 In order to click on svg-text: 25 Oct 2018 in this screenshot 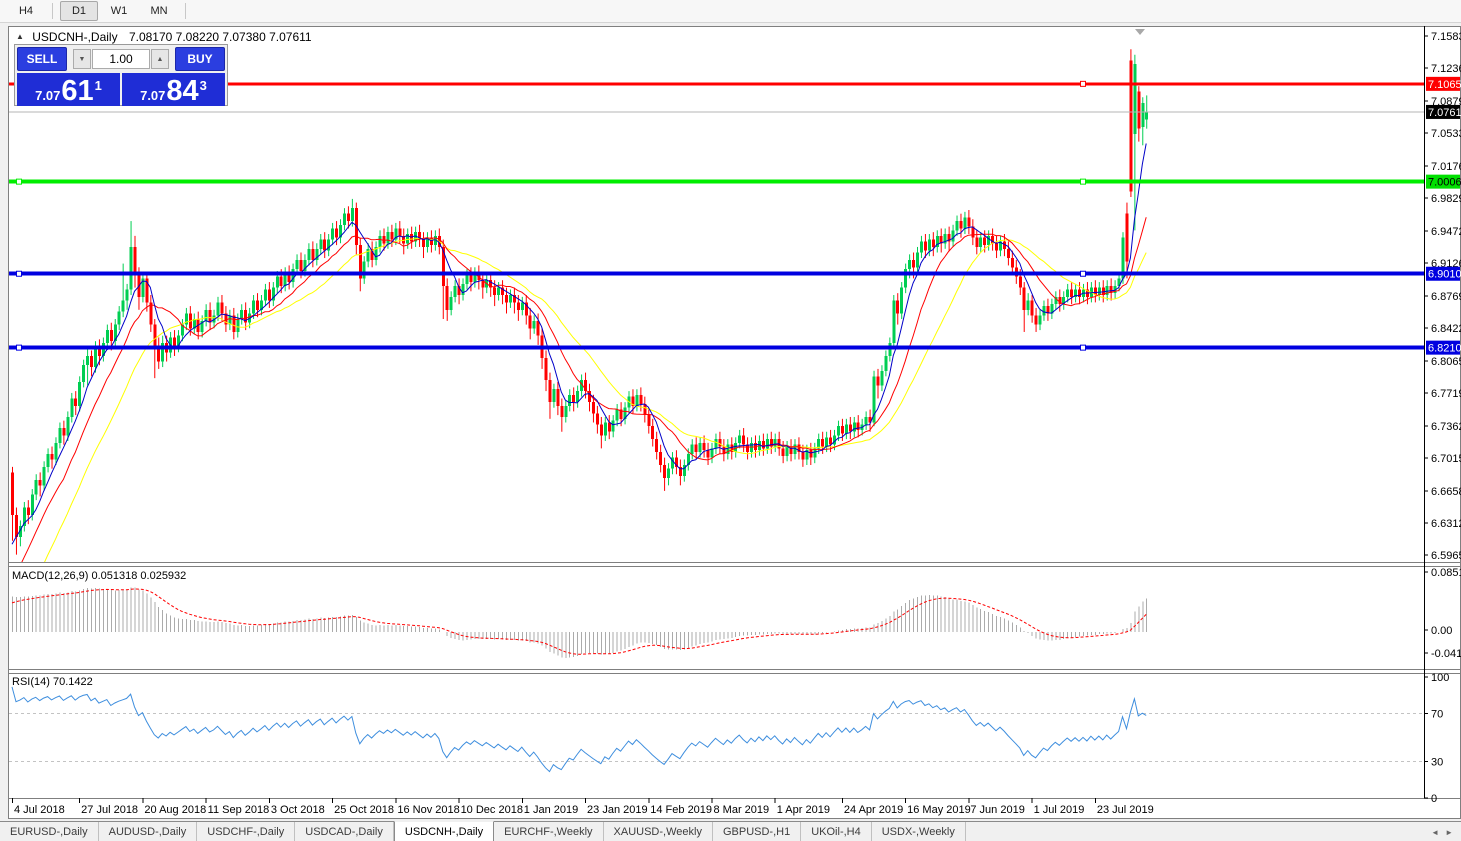, I will do `click(364, 810)`.